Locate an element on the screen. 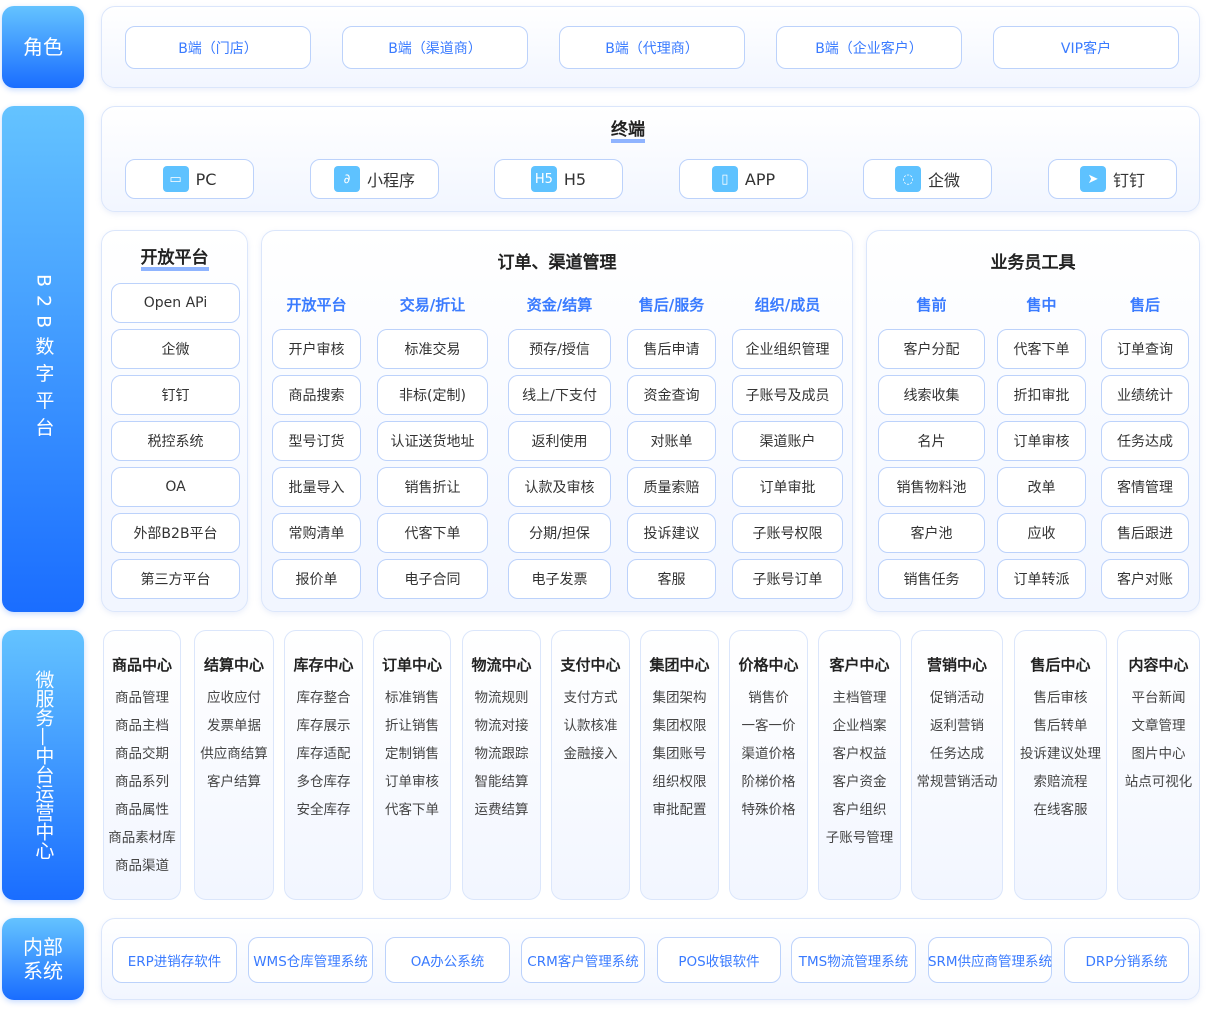 This screenshot has height=1010, width=1208. function-item: 标准交易 is located at coordinates (432, 349).